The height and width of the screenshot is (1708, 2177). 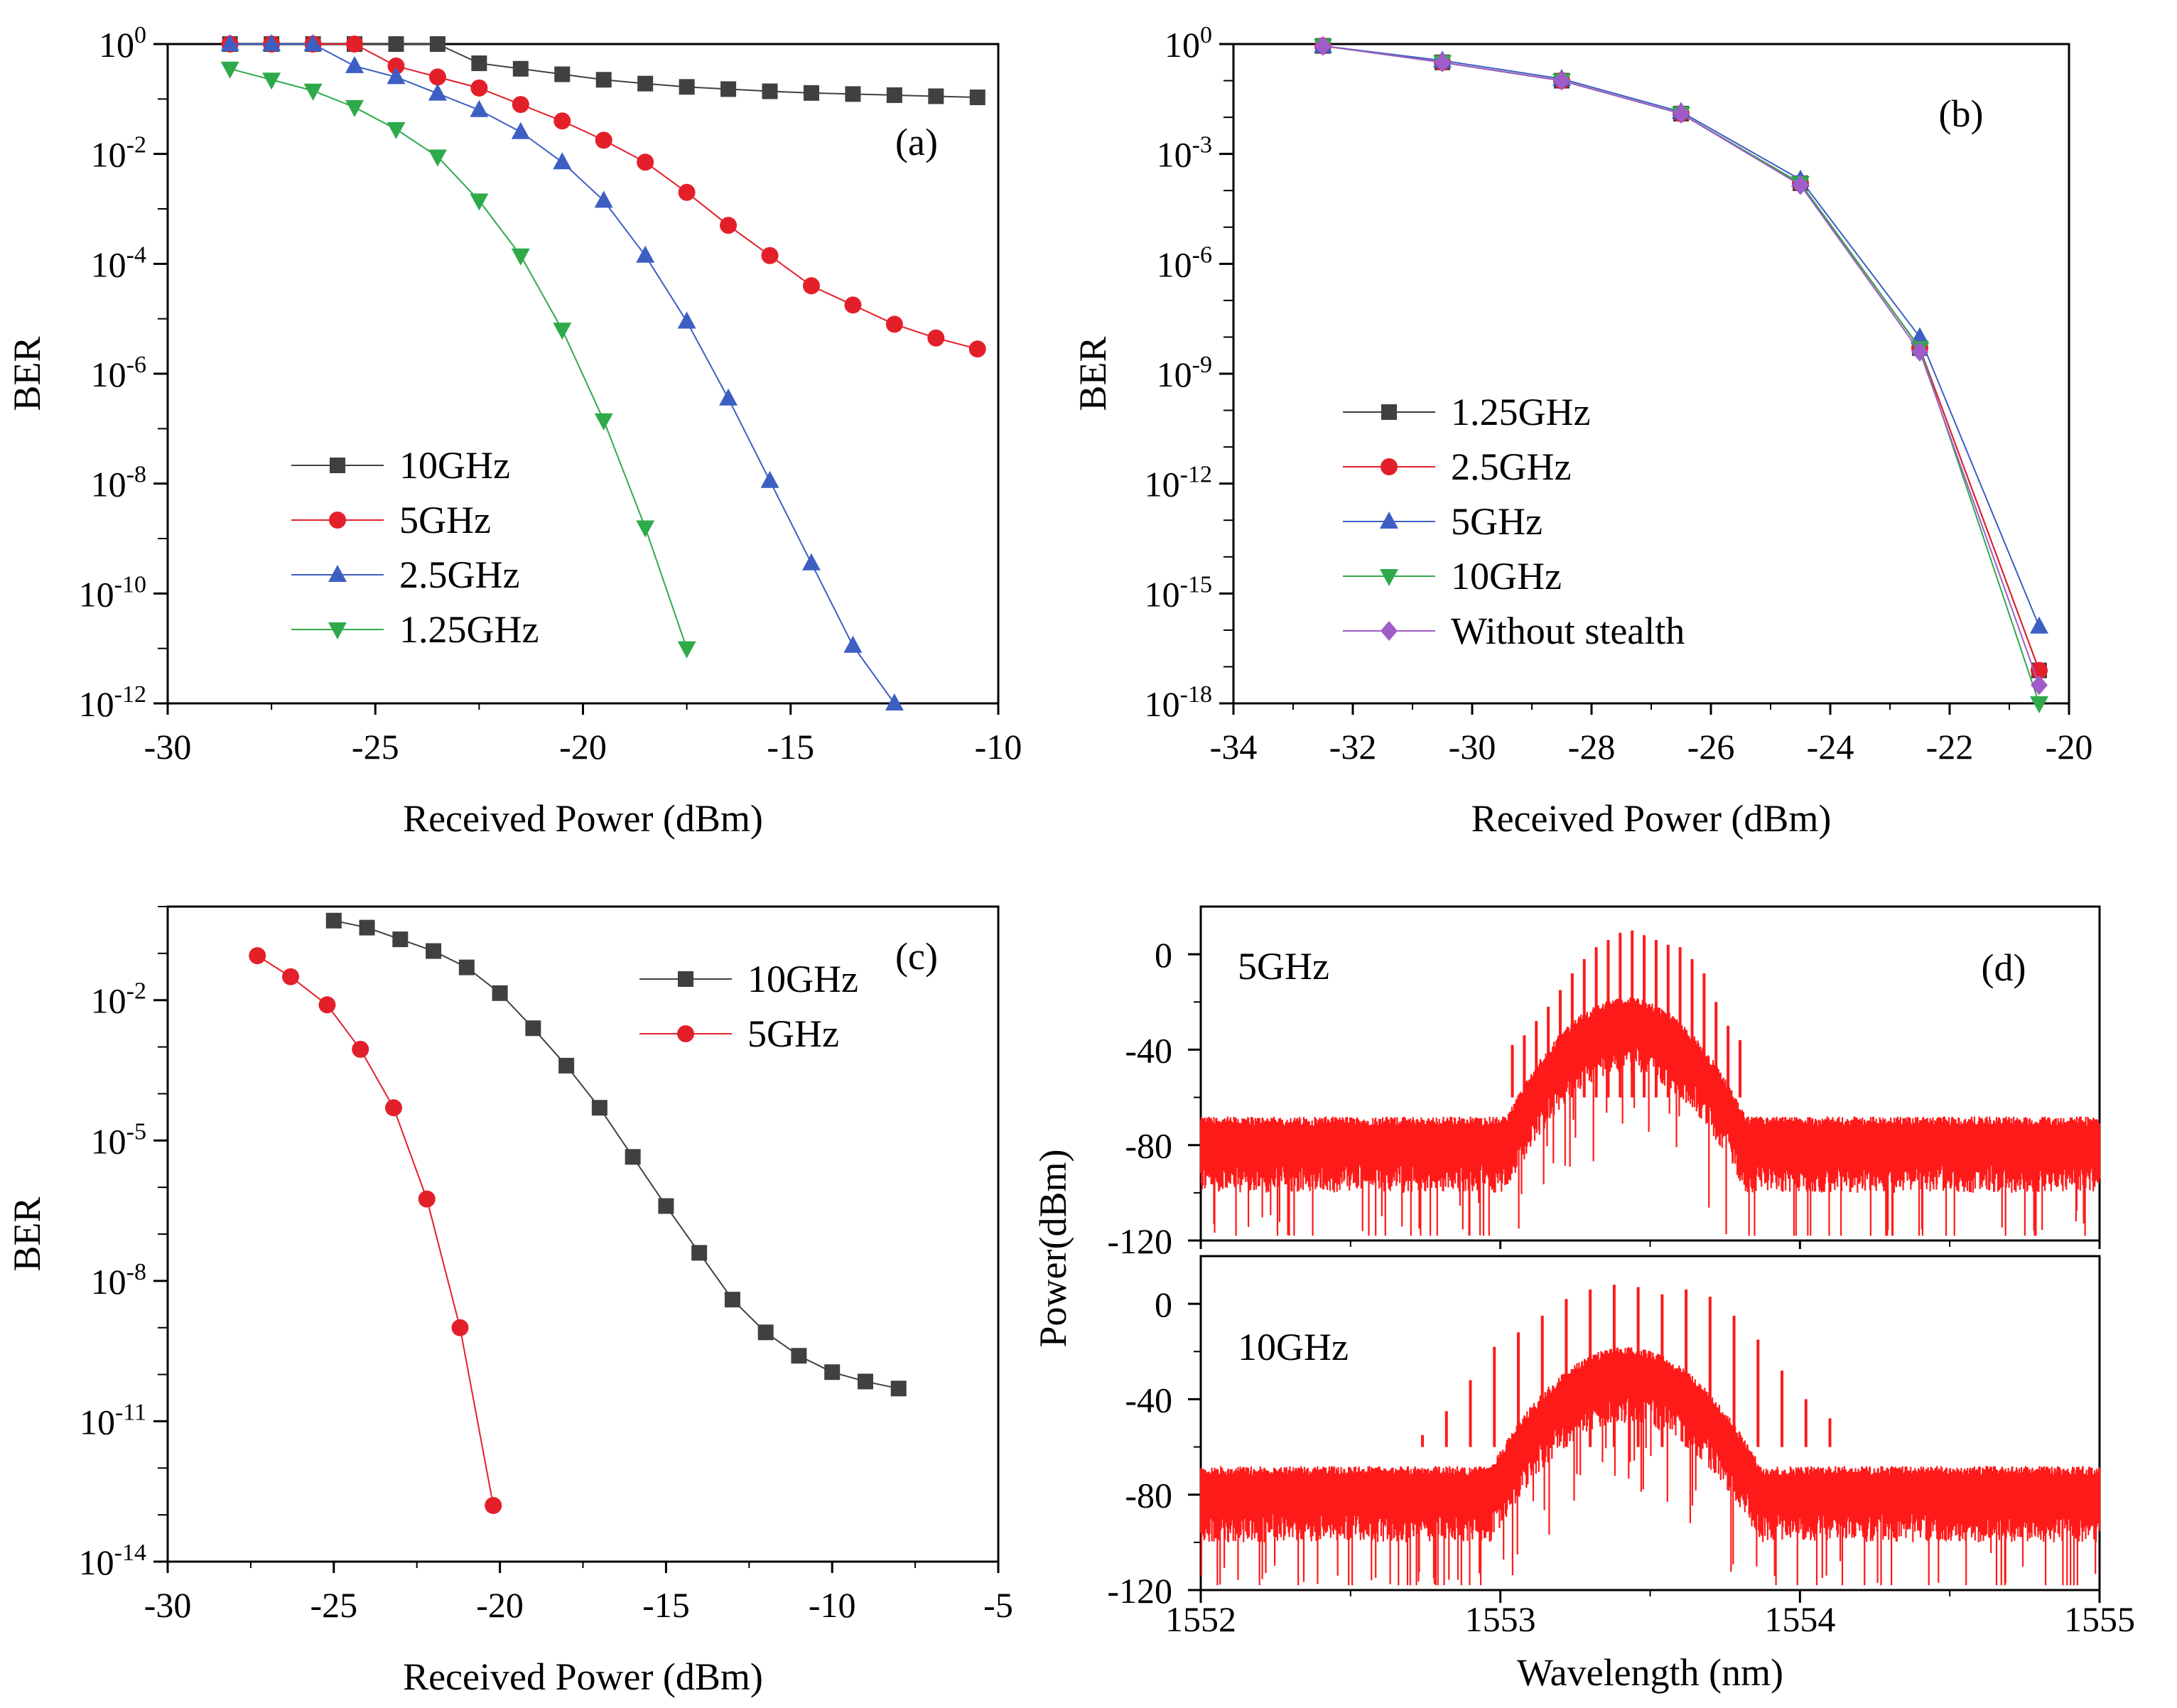 What do you see at coordinates (916, 142) in the screenshot?
I see `panel-label: (a)` at bounding box center [916, 142].